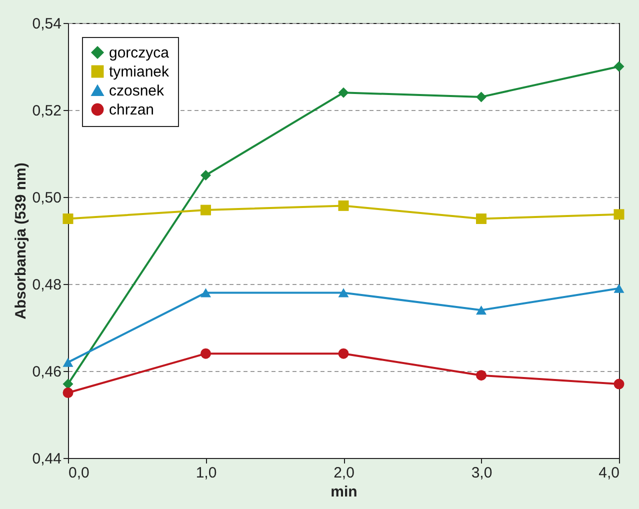 The height and width of the screenshot is (509, 639). I want to click on x-tick-label: 0,0, so click(79, 473).